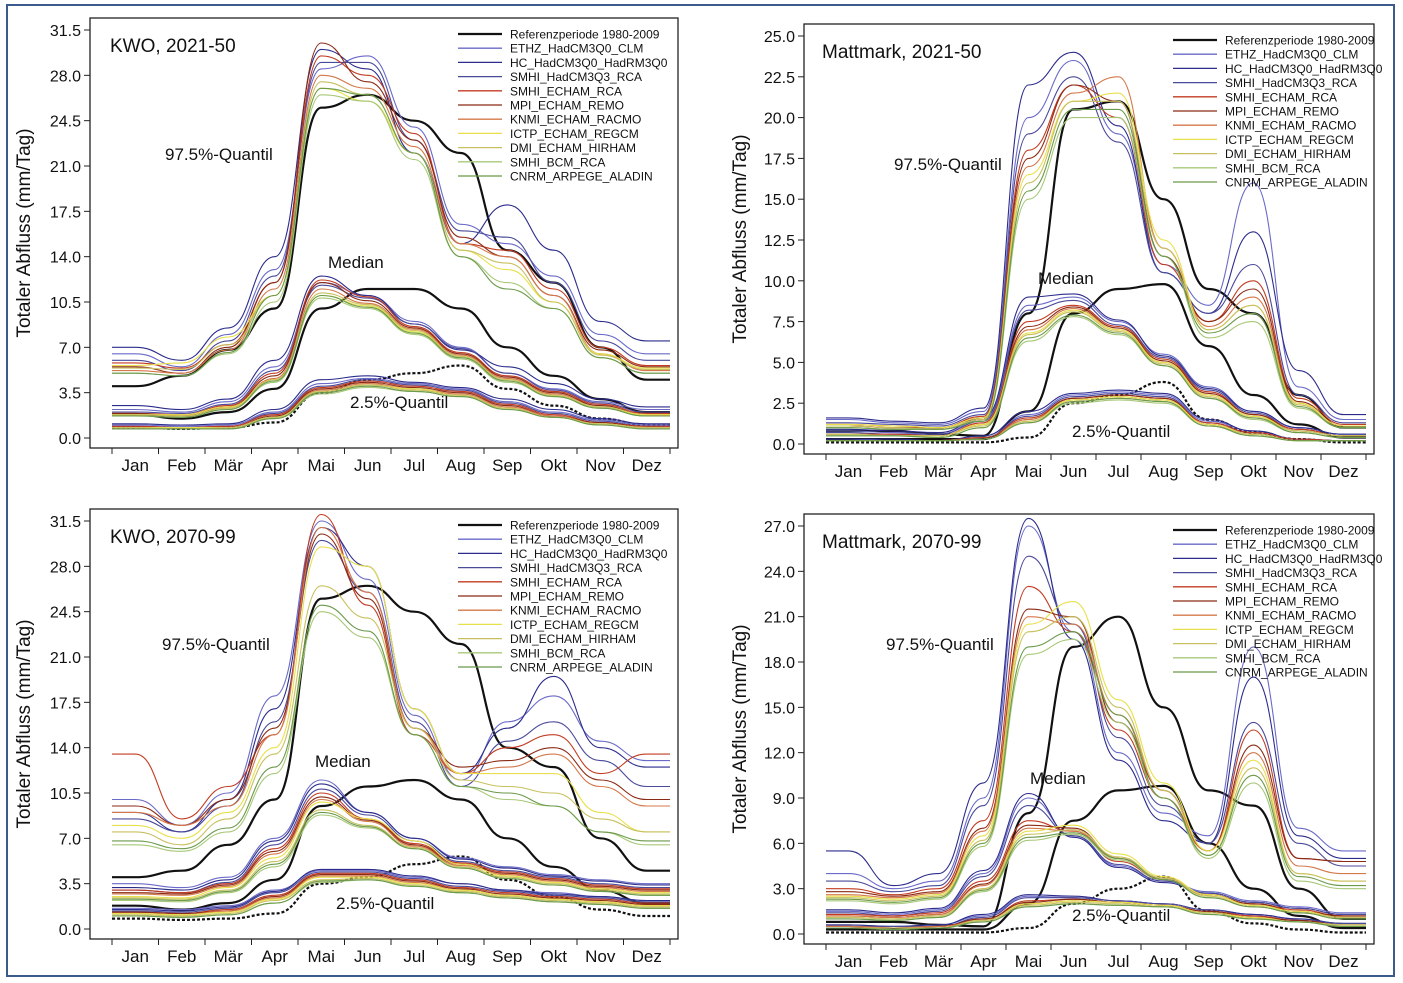 Image resolution: width=1403 pixels, height=983 pixels. Describe the element at coordinates (585, 526) in the screenshot. I see `legend-entry: Referenzperiode 1980-2009` at that location.